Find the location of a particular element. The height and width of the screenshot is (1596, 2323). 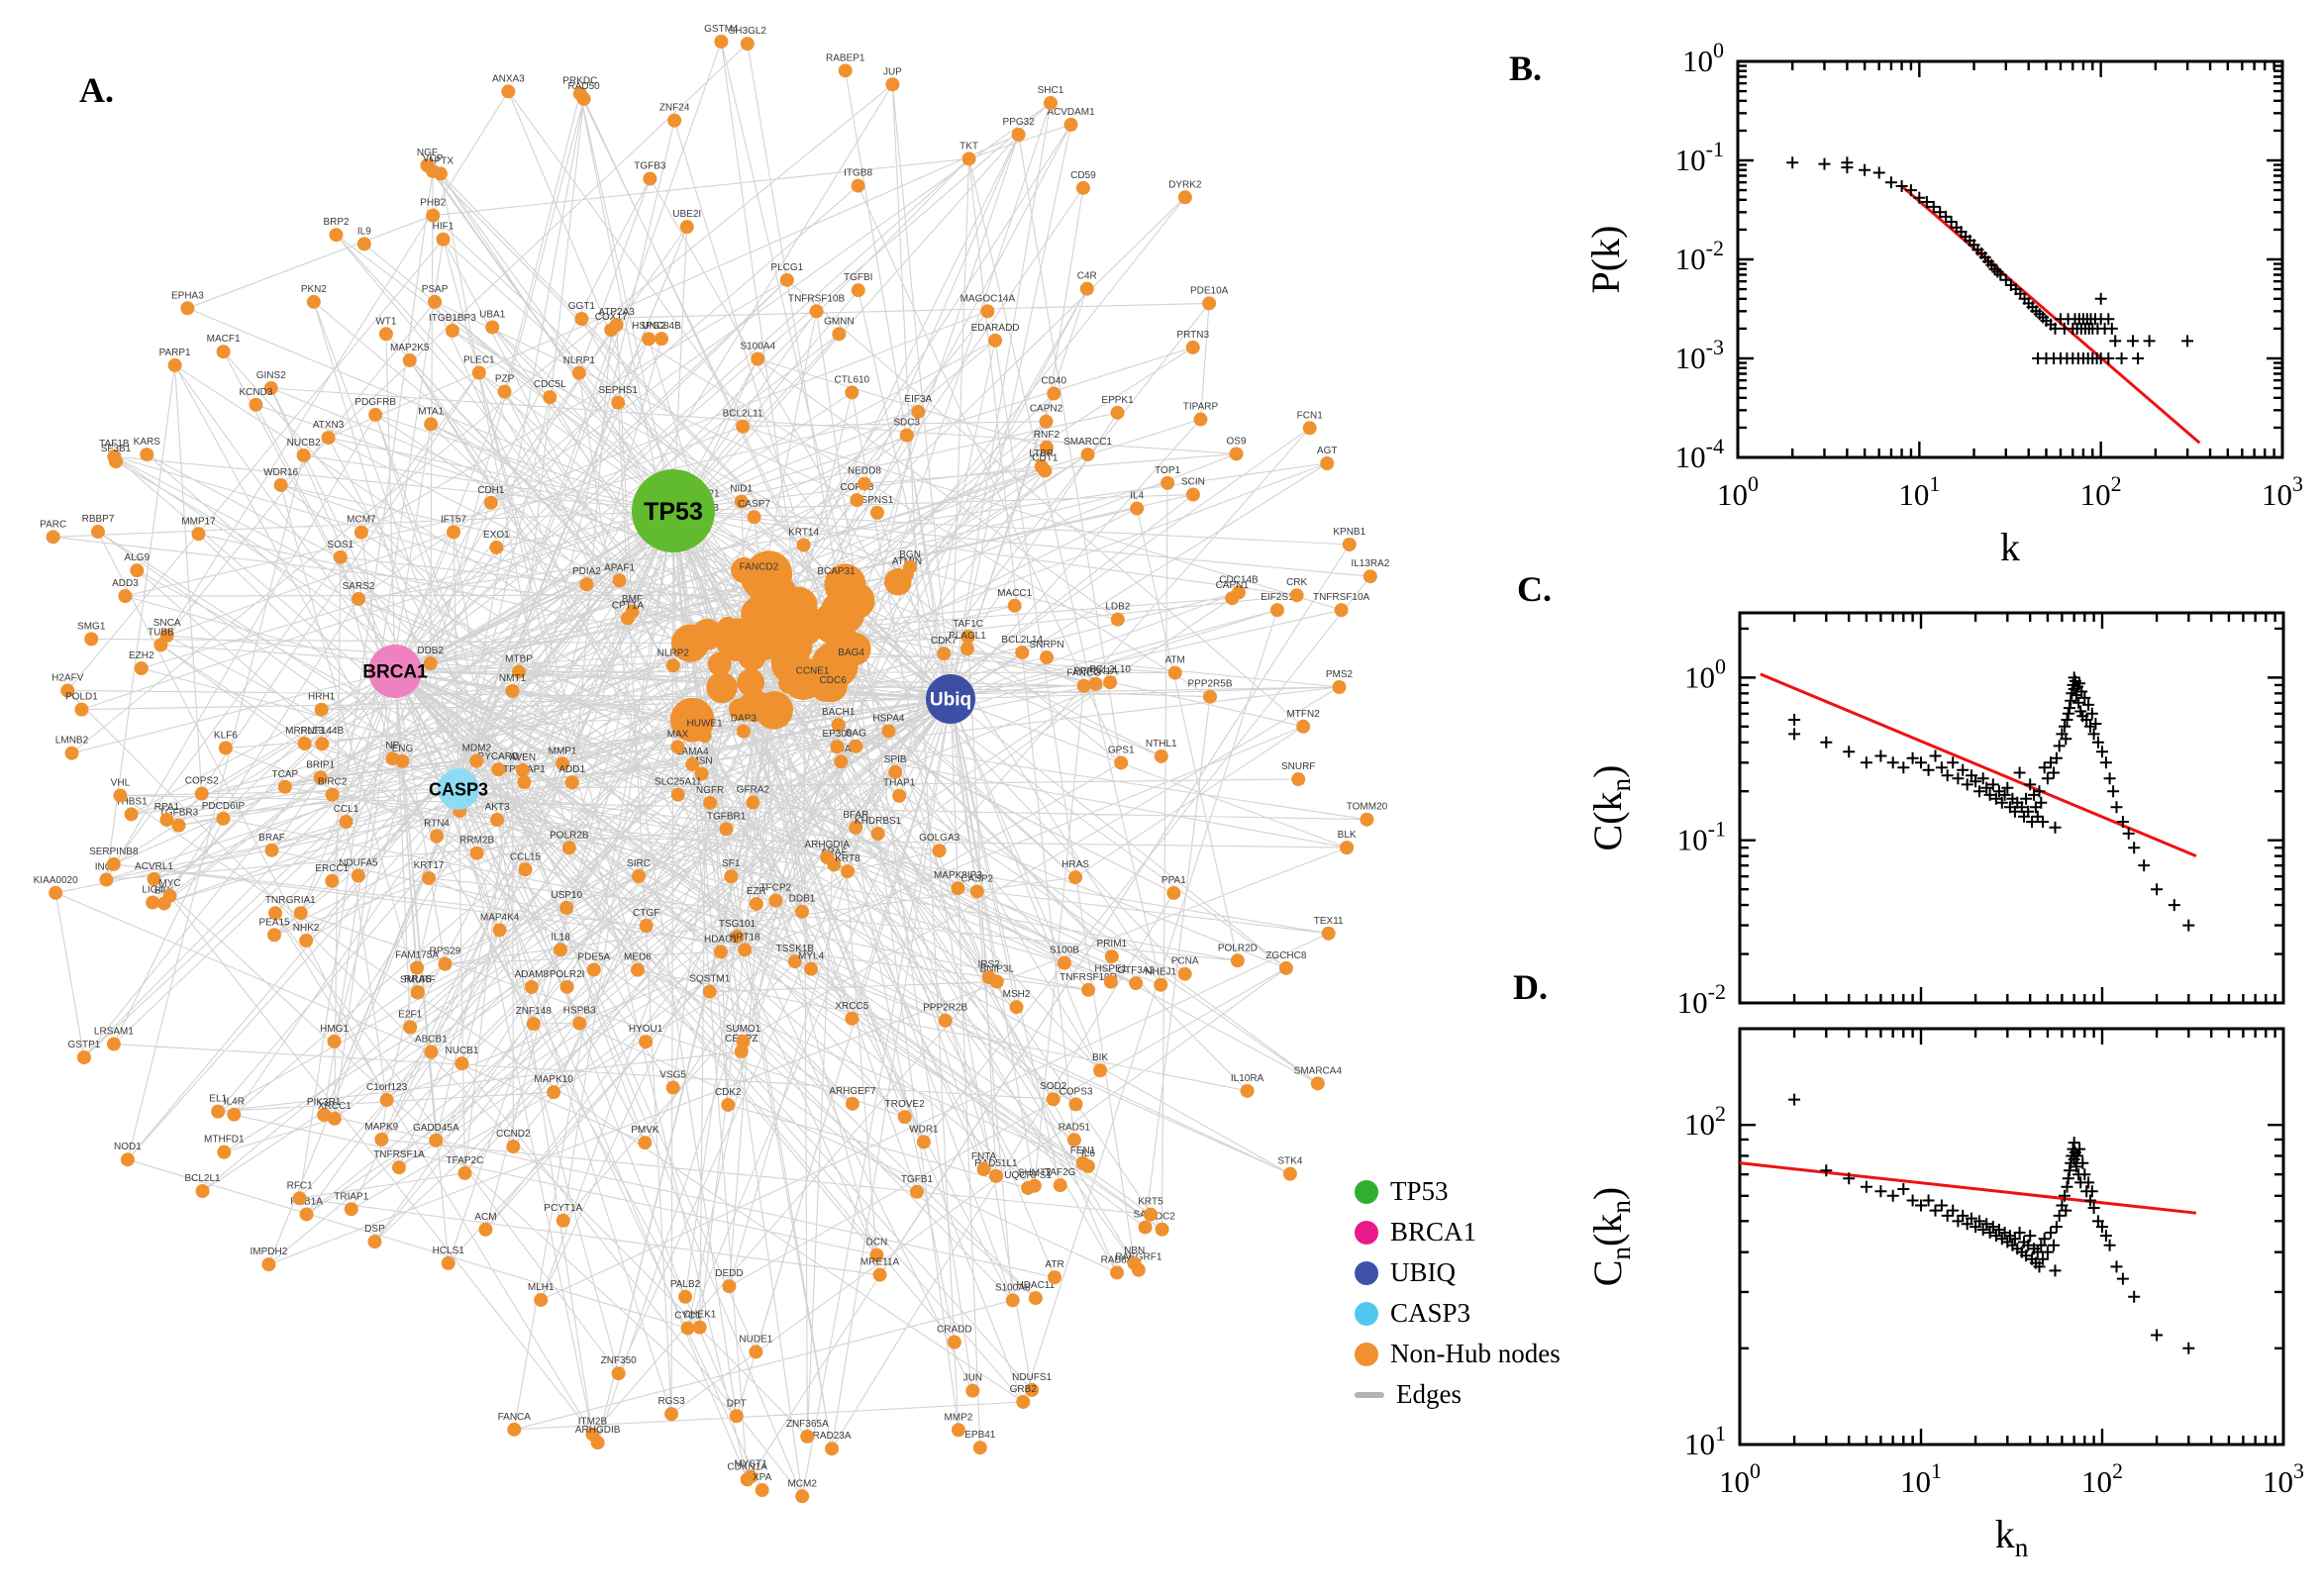

plot-b: 10-4 10-3 10-2 10-1 100 100 101 102 103 P(k) k is located at coordinates (1943, 303).